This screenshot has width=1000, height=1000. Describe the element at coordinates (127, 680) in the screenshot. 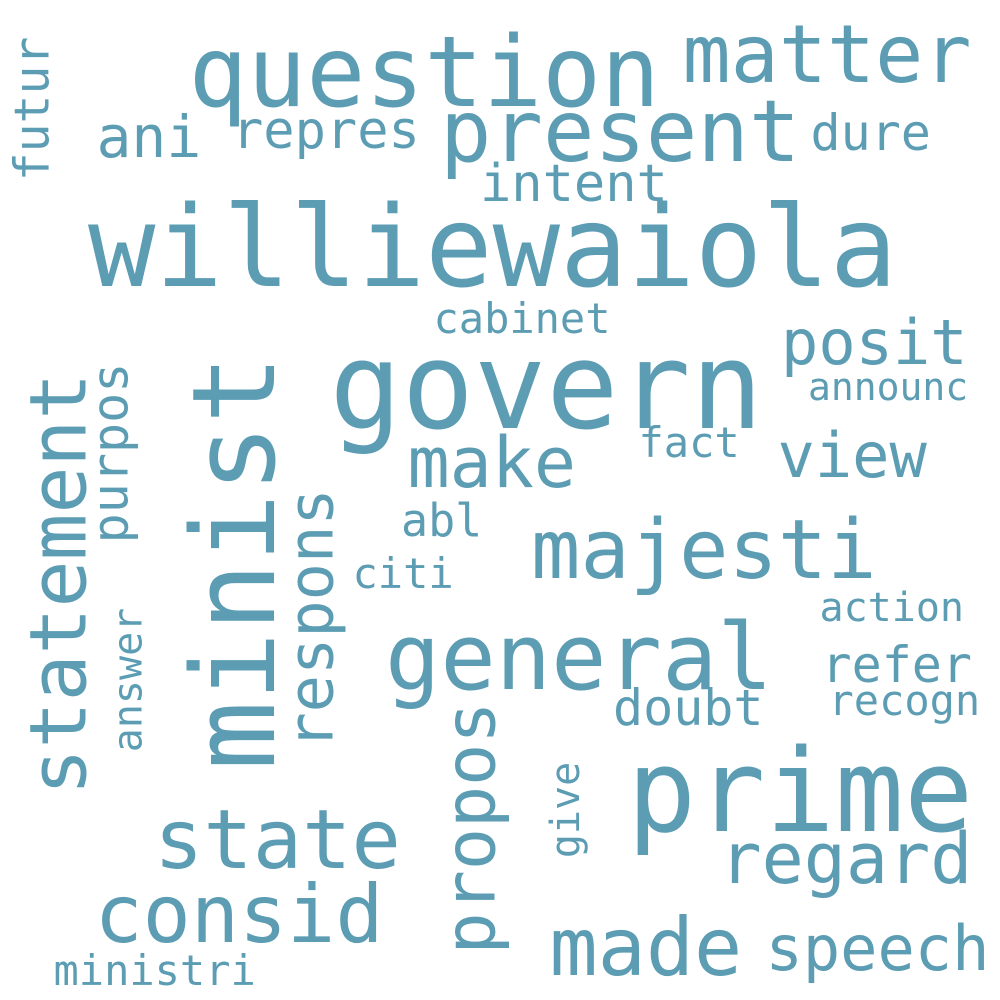

I see `word-answer: answer` at that location.